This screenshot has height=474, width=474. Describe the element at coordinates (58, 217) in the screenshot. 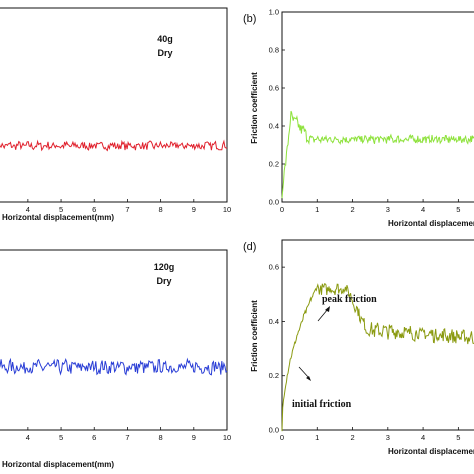

I see `panel-a-x-axis-label: Horizontal displacement(mm)` at that location.